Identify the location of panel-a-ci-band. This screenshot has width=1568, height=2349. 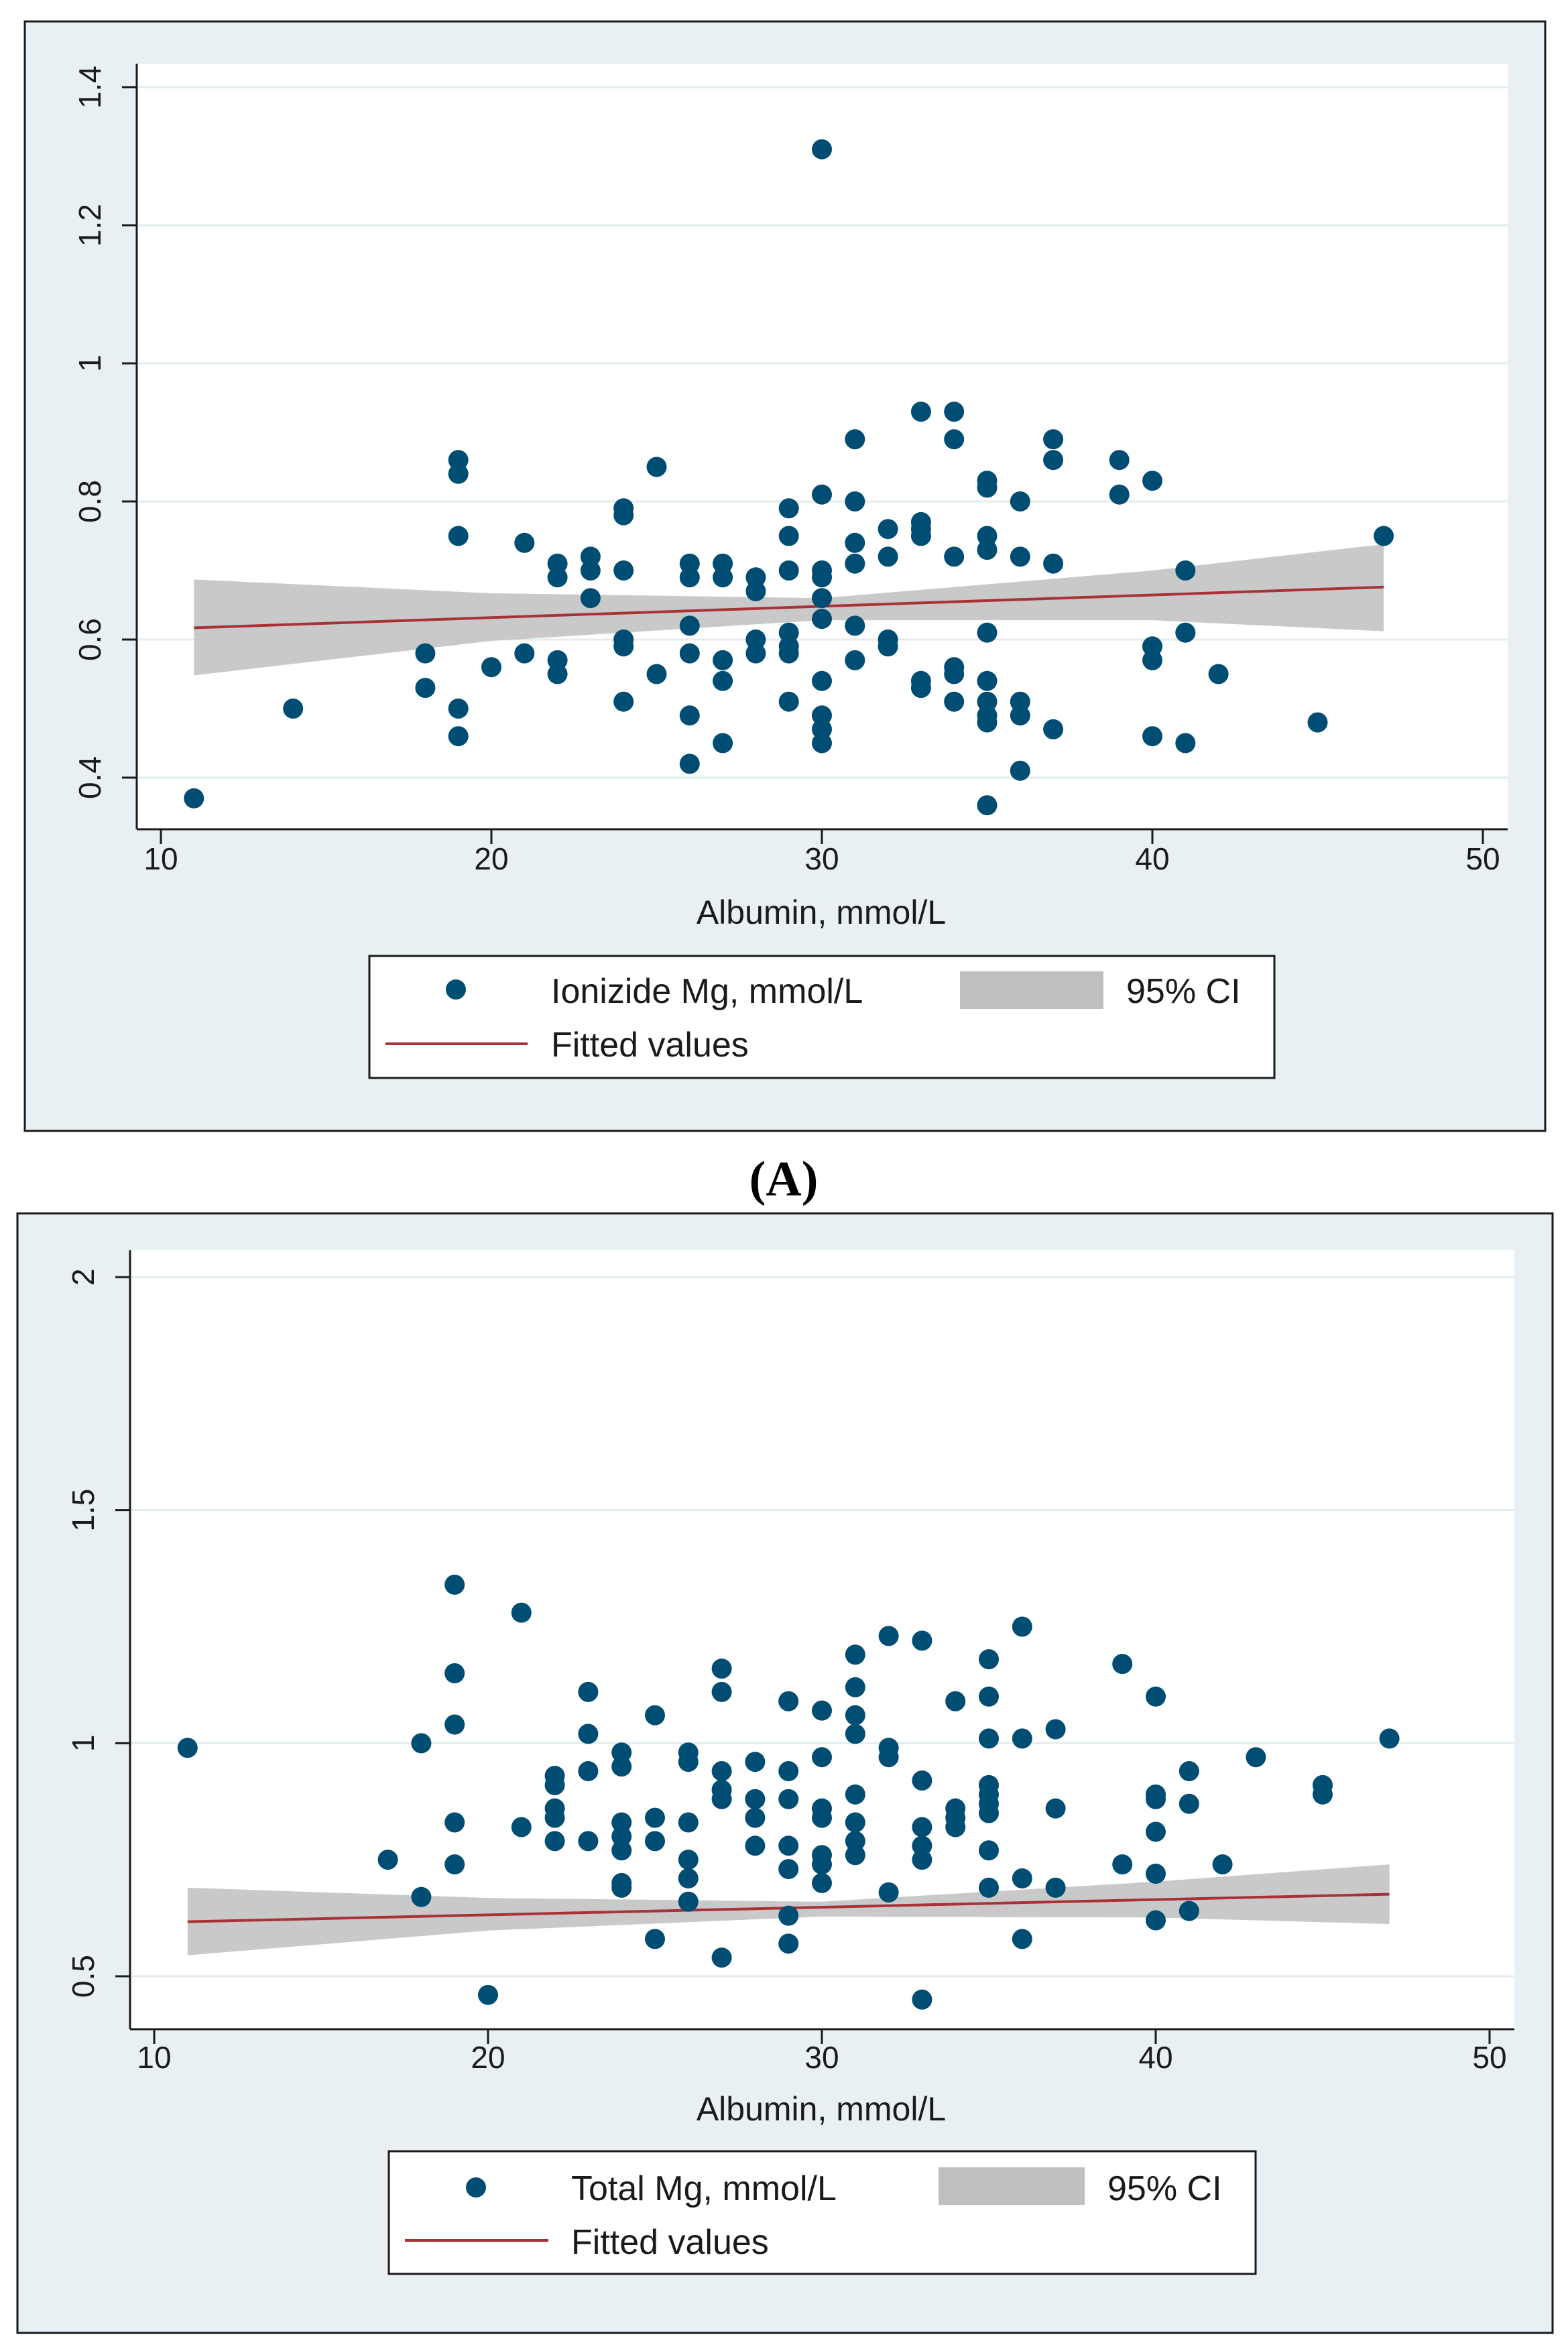
(789, 610).